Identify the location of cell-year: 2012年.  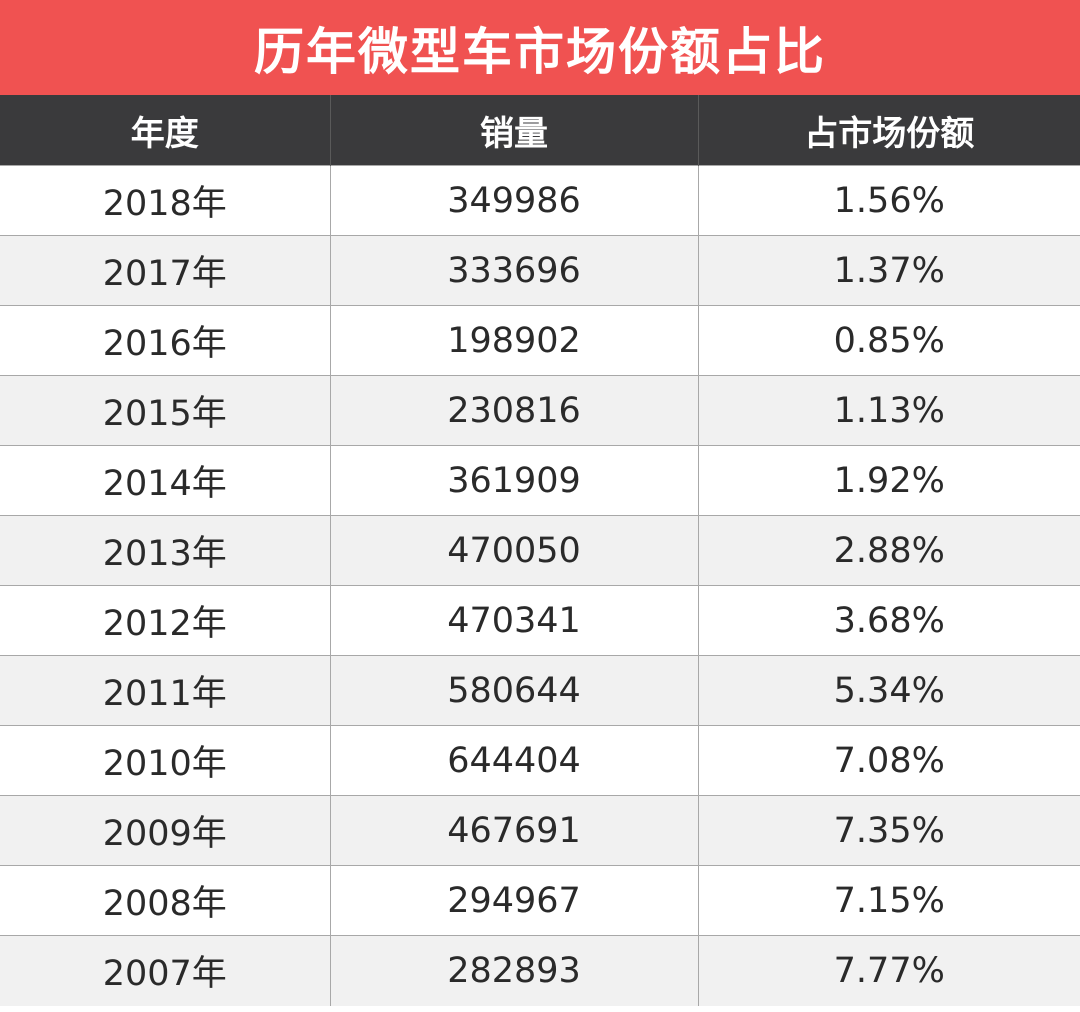
(165, 620).